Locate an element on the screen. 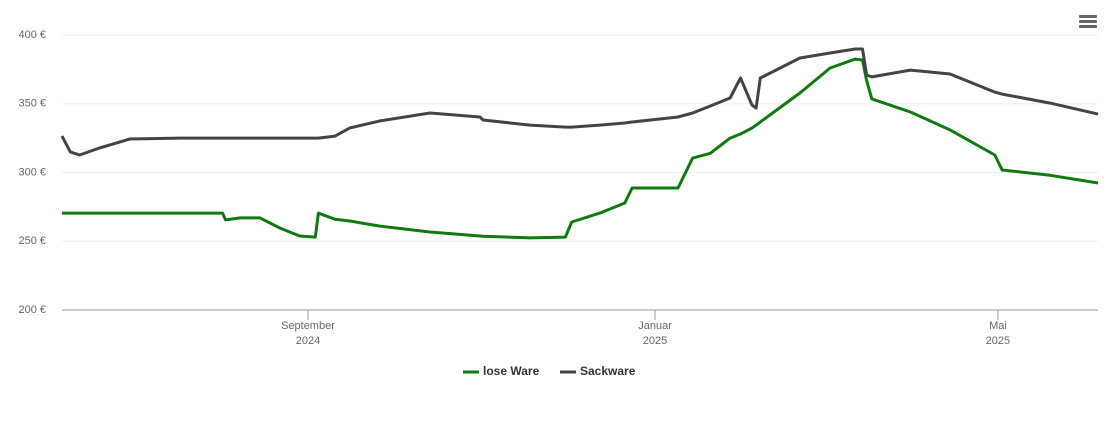 Image resolution: width=1110 pixels, height=427 pixels. x-tick-label: 2024 is located at coordinates (308, 341).